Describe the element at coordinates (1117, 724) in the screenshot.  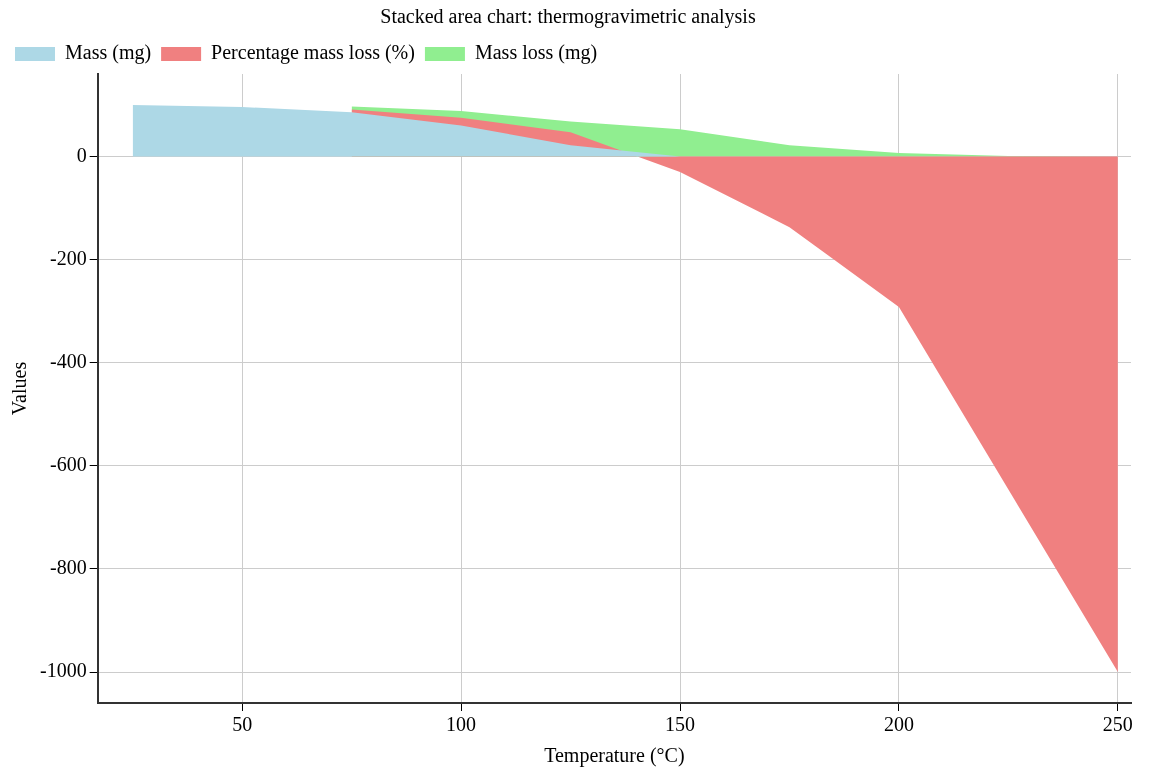
I see `x-tick-label: 250` at that location.